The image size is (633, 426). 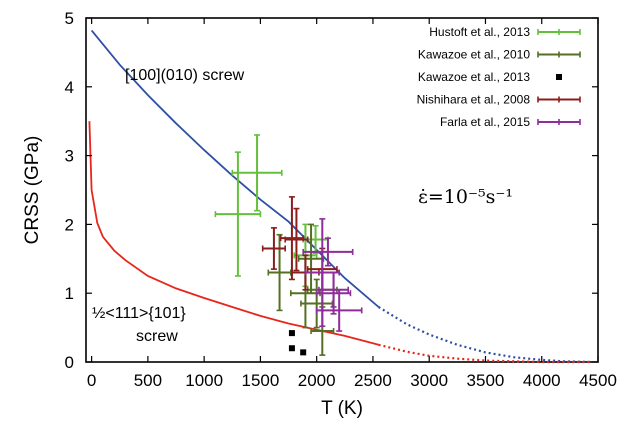 What do you see at coordinates (474, 77) in the screenshot?
I see `legend-label: Kawazoe et al., 2013` at bounding box center [474, 77].